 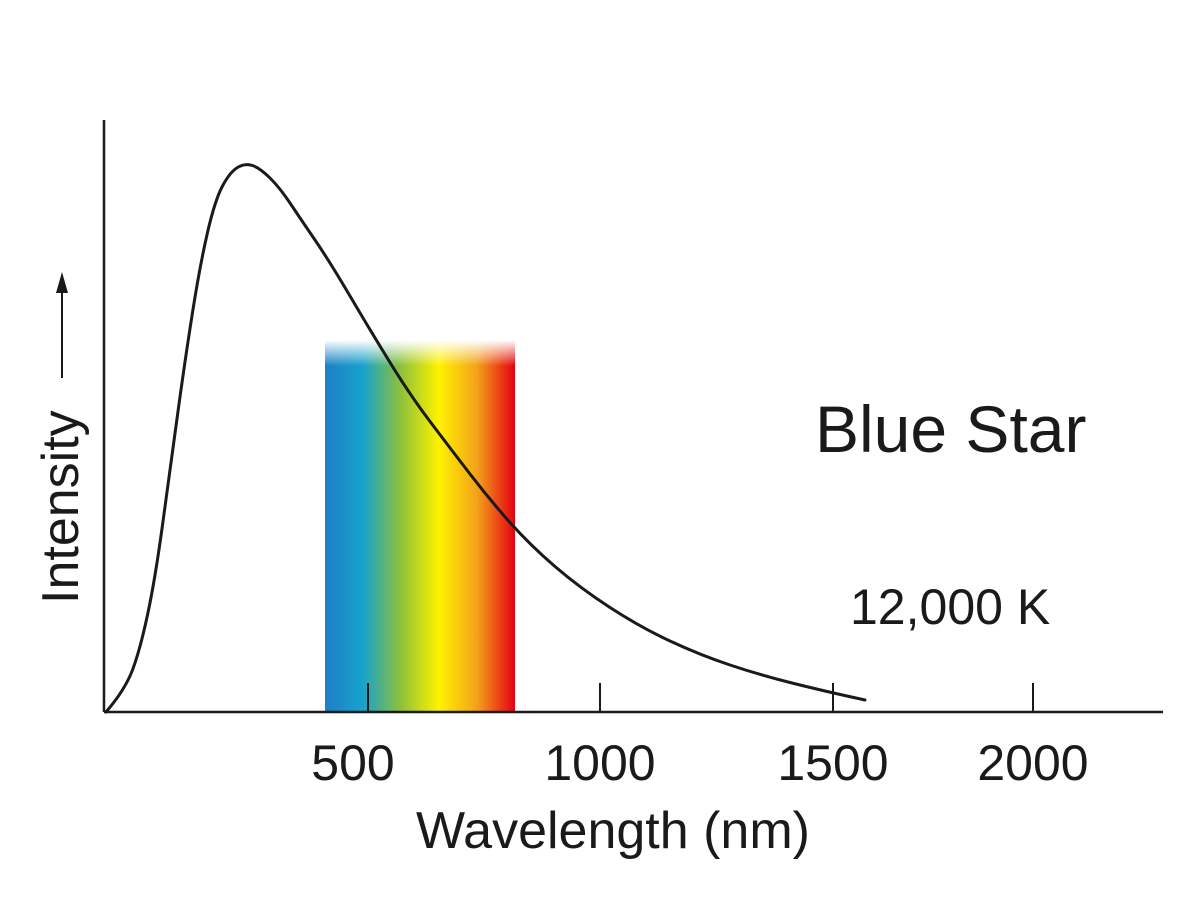 I want to click on x-tick-label-500: 500, so click(x=352, y=763).